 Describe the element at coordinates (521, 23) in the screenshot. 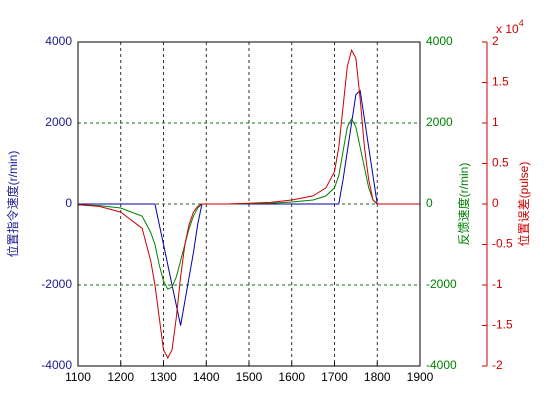

I see `exponent-power: 4` at that location.